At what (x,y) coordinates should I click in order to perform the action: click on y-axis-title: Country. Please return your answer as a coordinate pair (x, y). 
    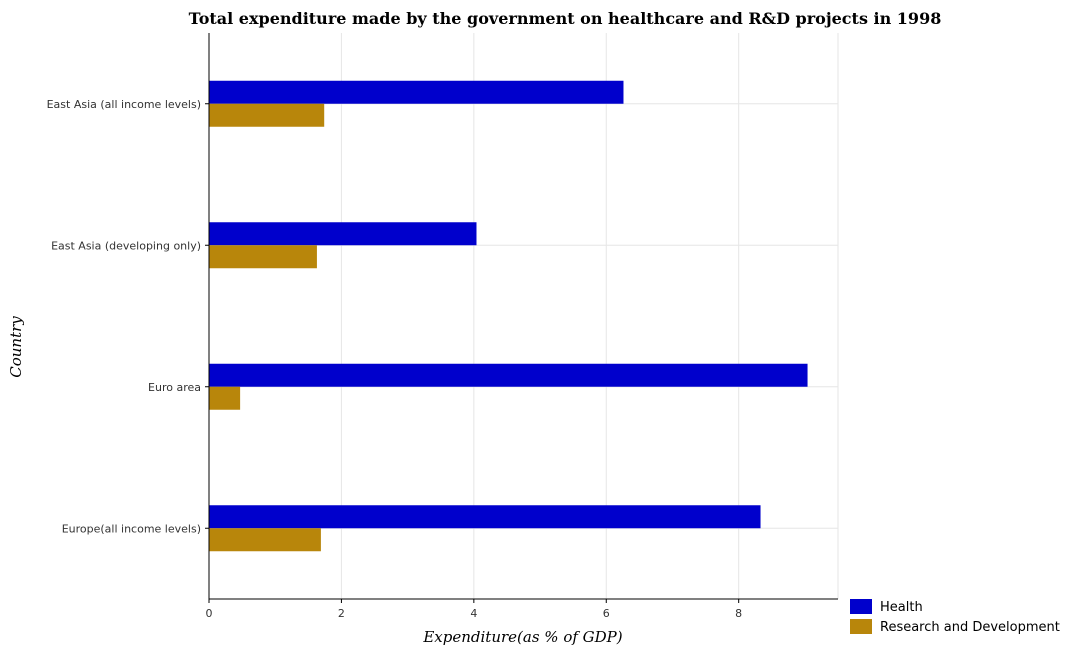
    Looking at the image, I should click on (16, 347).